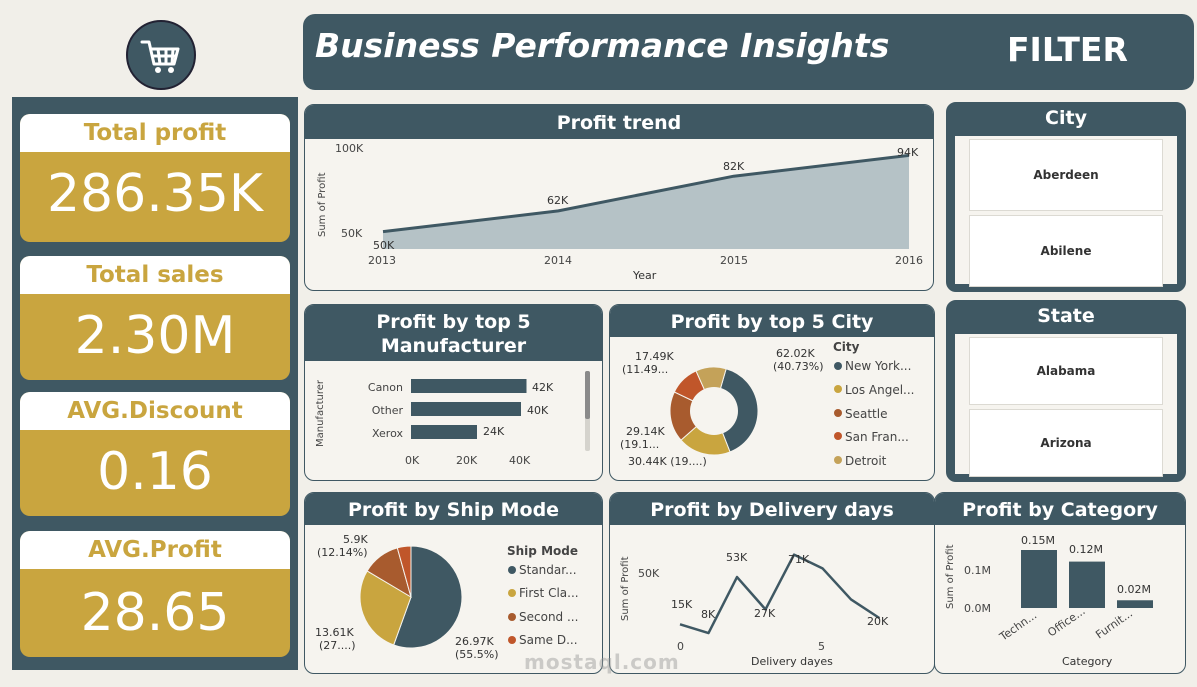 The width and height of the screenshot is (1197, 687). What do you see at coordinates (453, 509) in the screenshot?
I see `panel-title: Profit by Ship Mode` at bounding box center [453, 509].